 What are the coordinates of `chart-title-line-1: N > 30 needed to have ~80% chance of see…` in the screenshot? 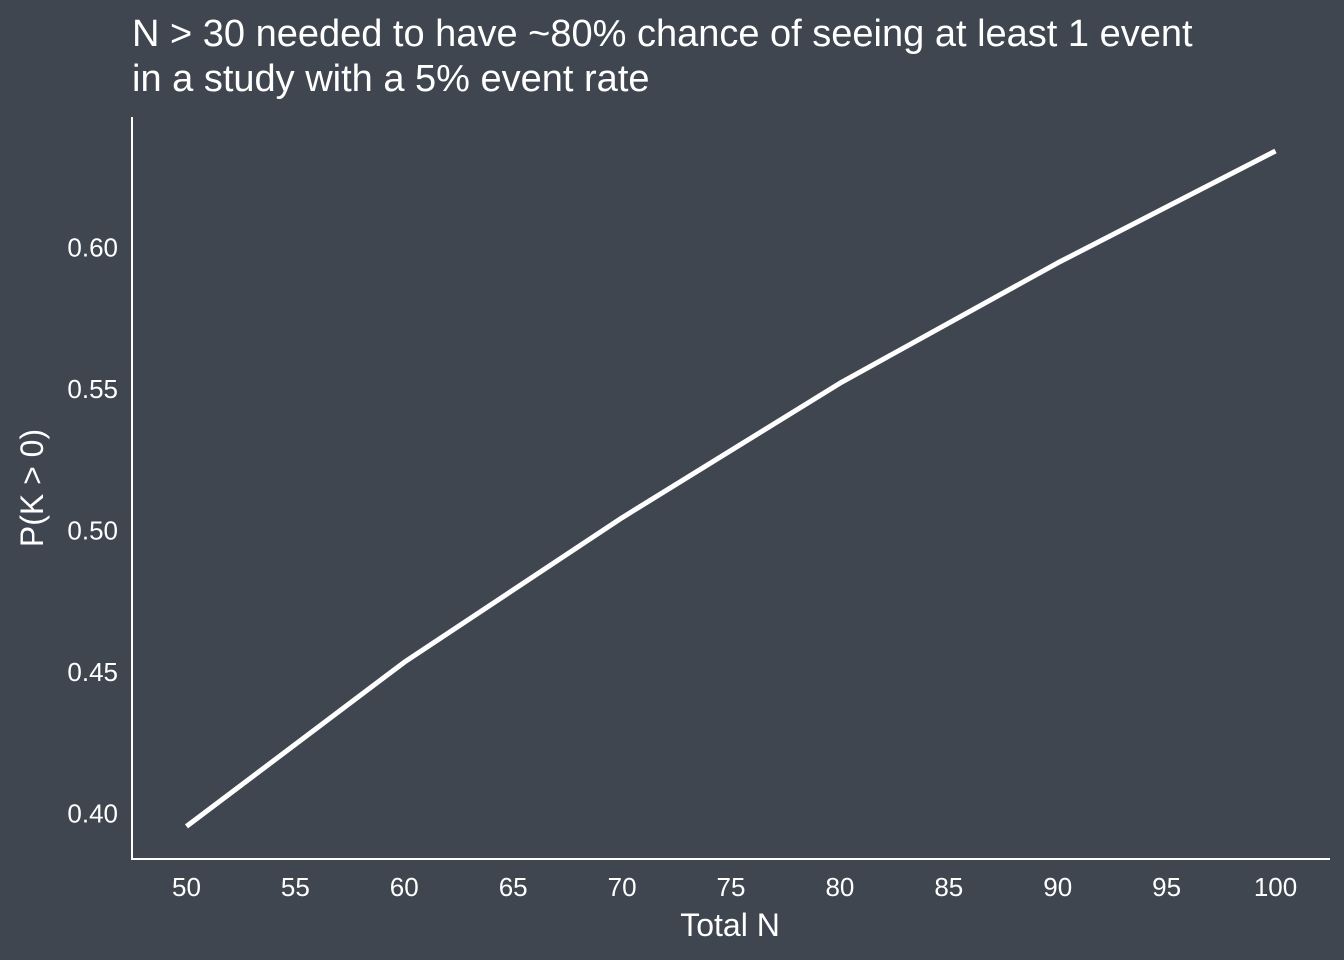 It's located at (662, 34).